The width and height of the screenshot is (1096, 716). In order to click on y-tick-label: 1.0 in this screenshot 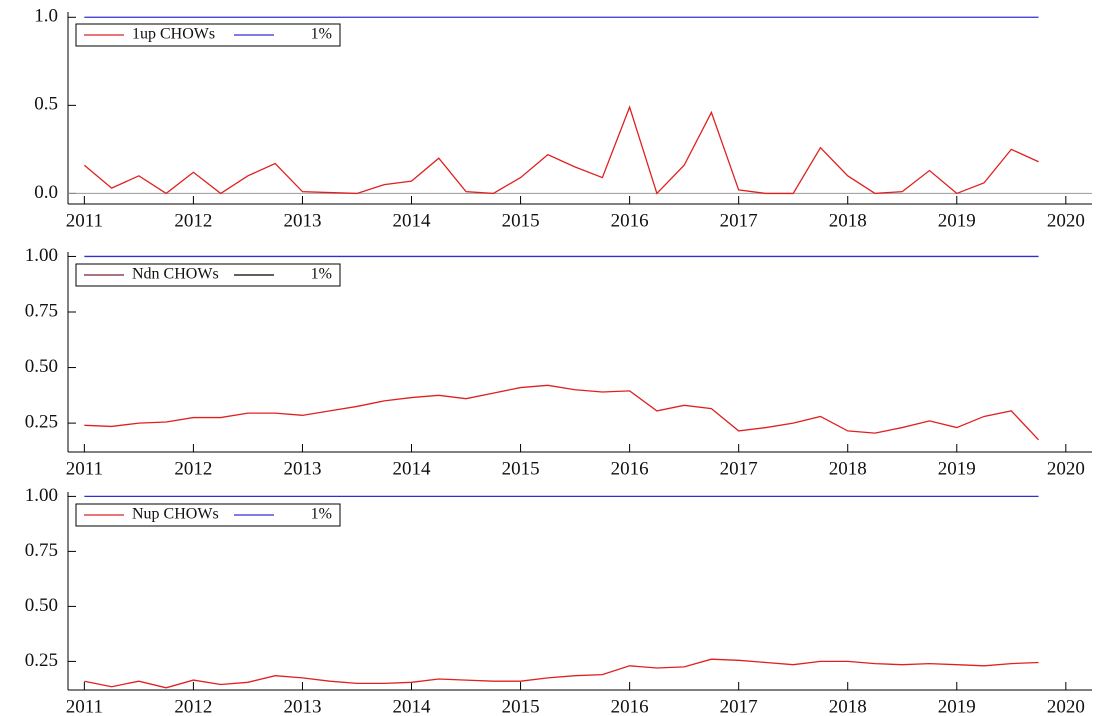, I will do `click(46, 16)`.